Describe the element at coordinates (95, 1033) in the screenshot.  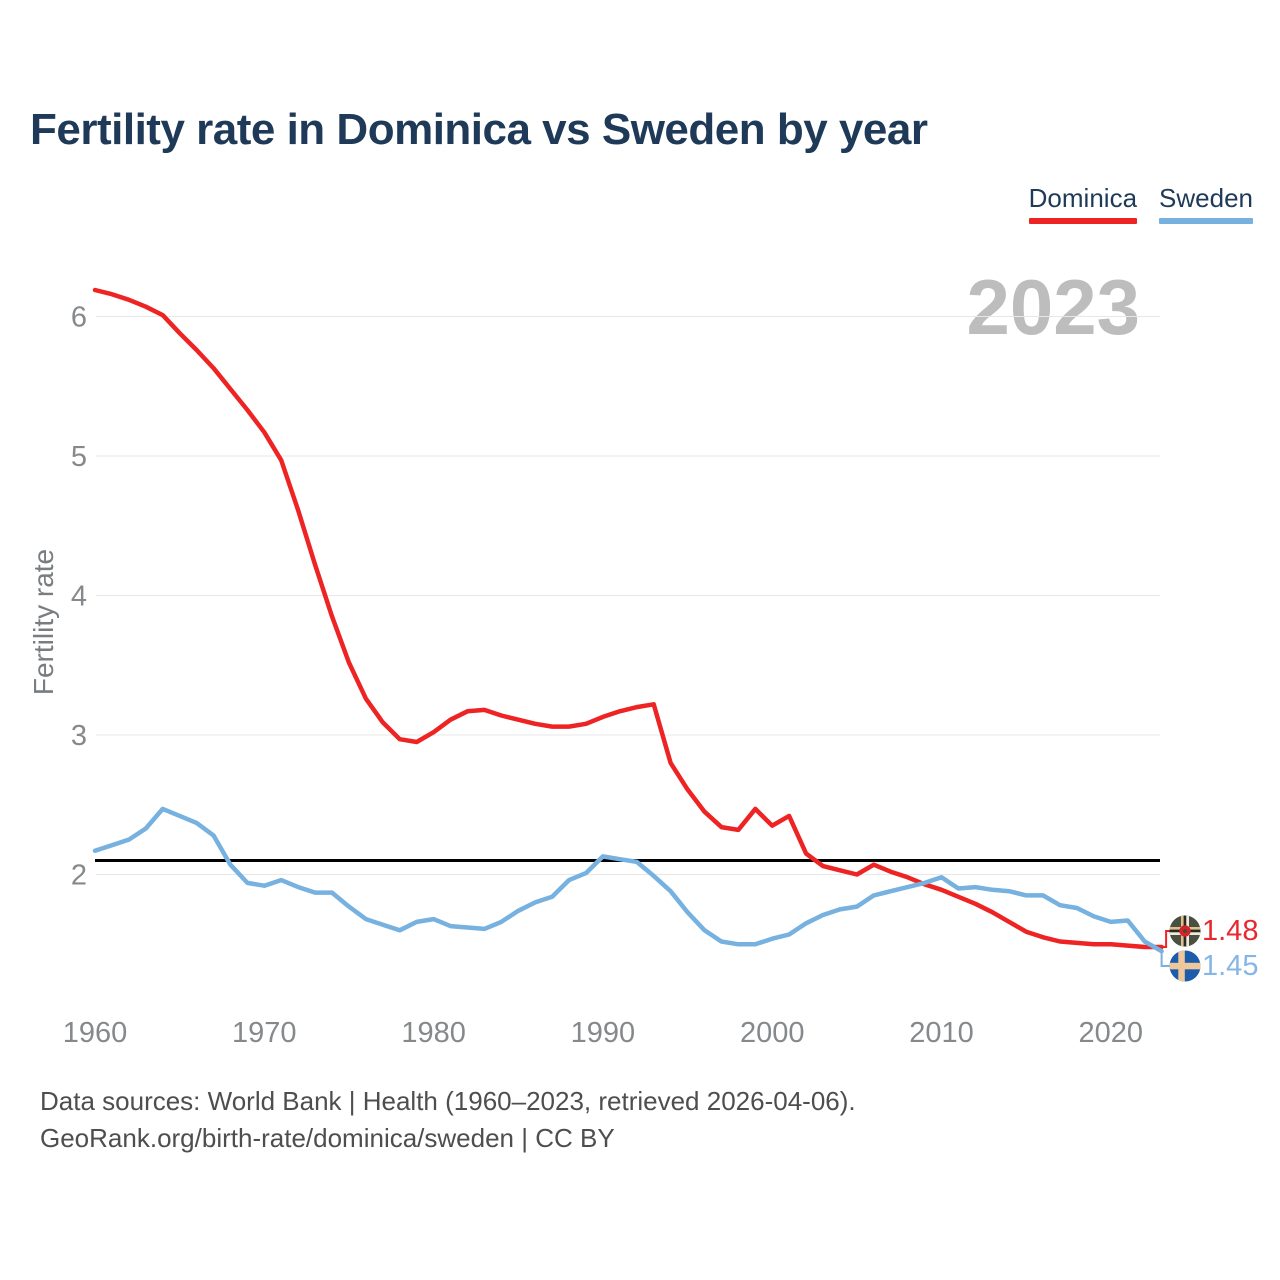
I see `x-tick-label: 1960` at that location.